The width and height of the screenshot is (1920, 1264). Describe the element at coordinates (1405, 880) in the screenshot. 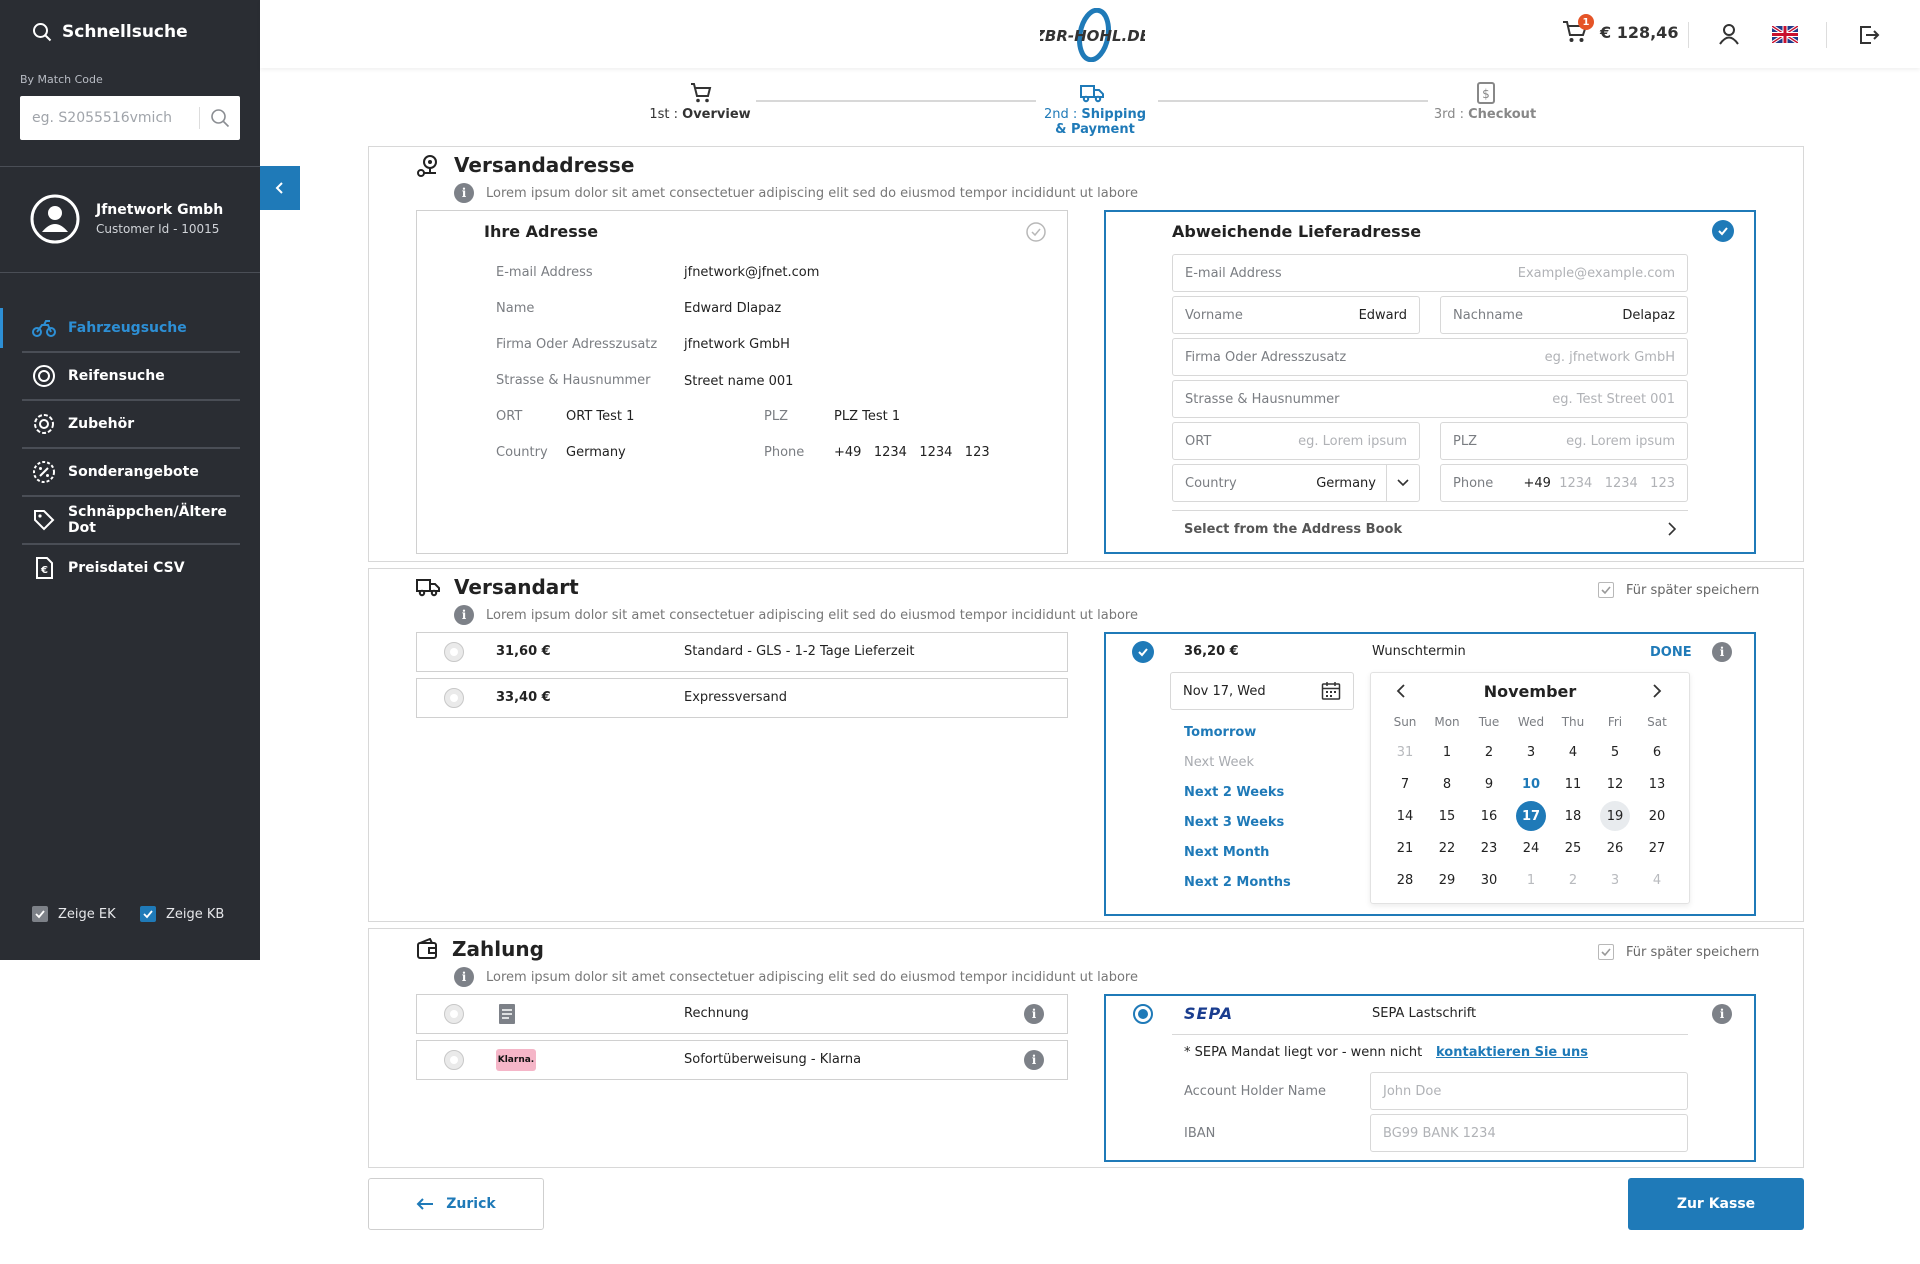

I see `calendar-day: 28` at that location.